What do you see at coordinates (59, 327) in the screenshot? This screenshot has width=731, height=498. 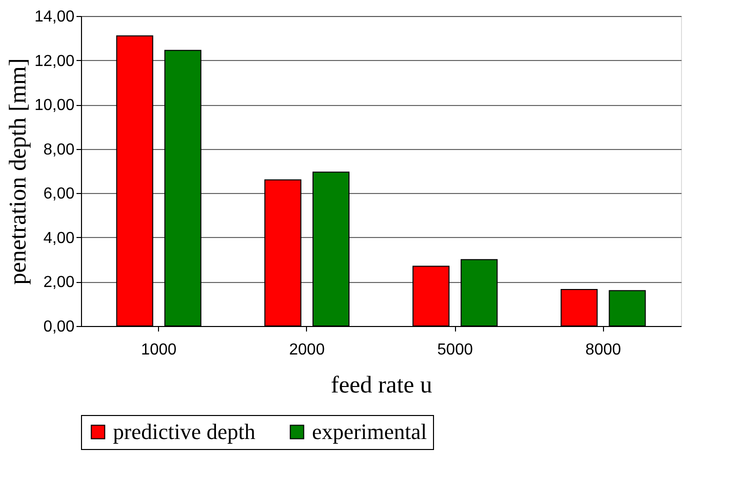 I see `y-tick-label: 0,00` at bounding box center [59, 327].